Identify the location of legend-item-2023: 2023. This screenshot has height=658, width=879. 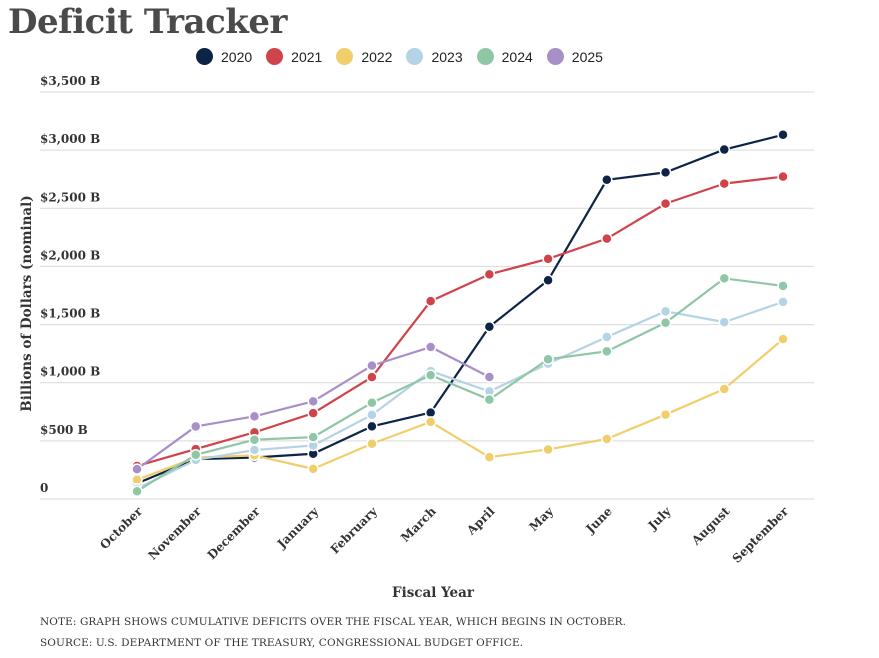
(434, 56).